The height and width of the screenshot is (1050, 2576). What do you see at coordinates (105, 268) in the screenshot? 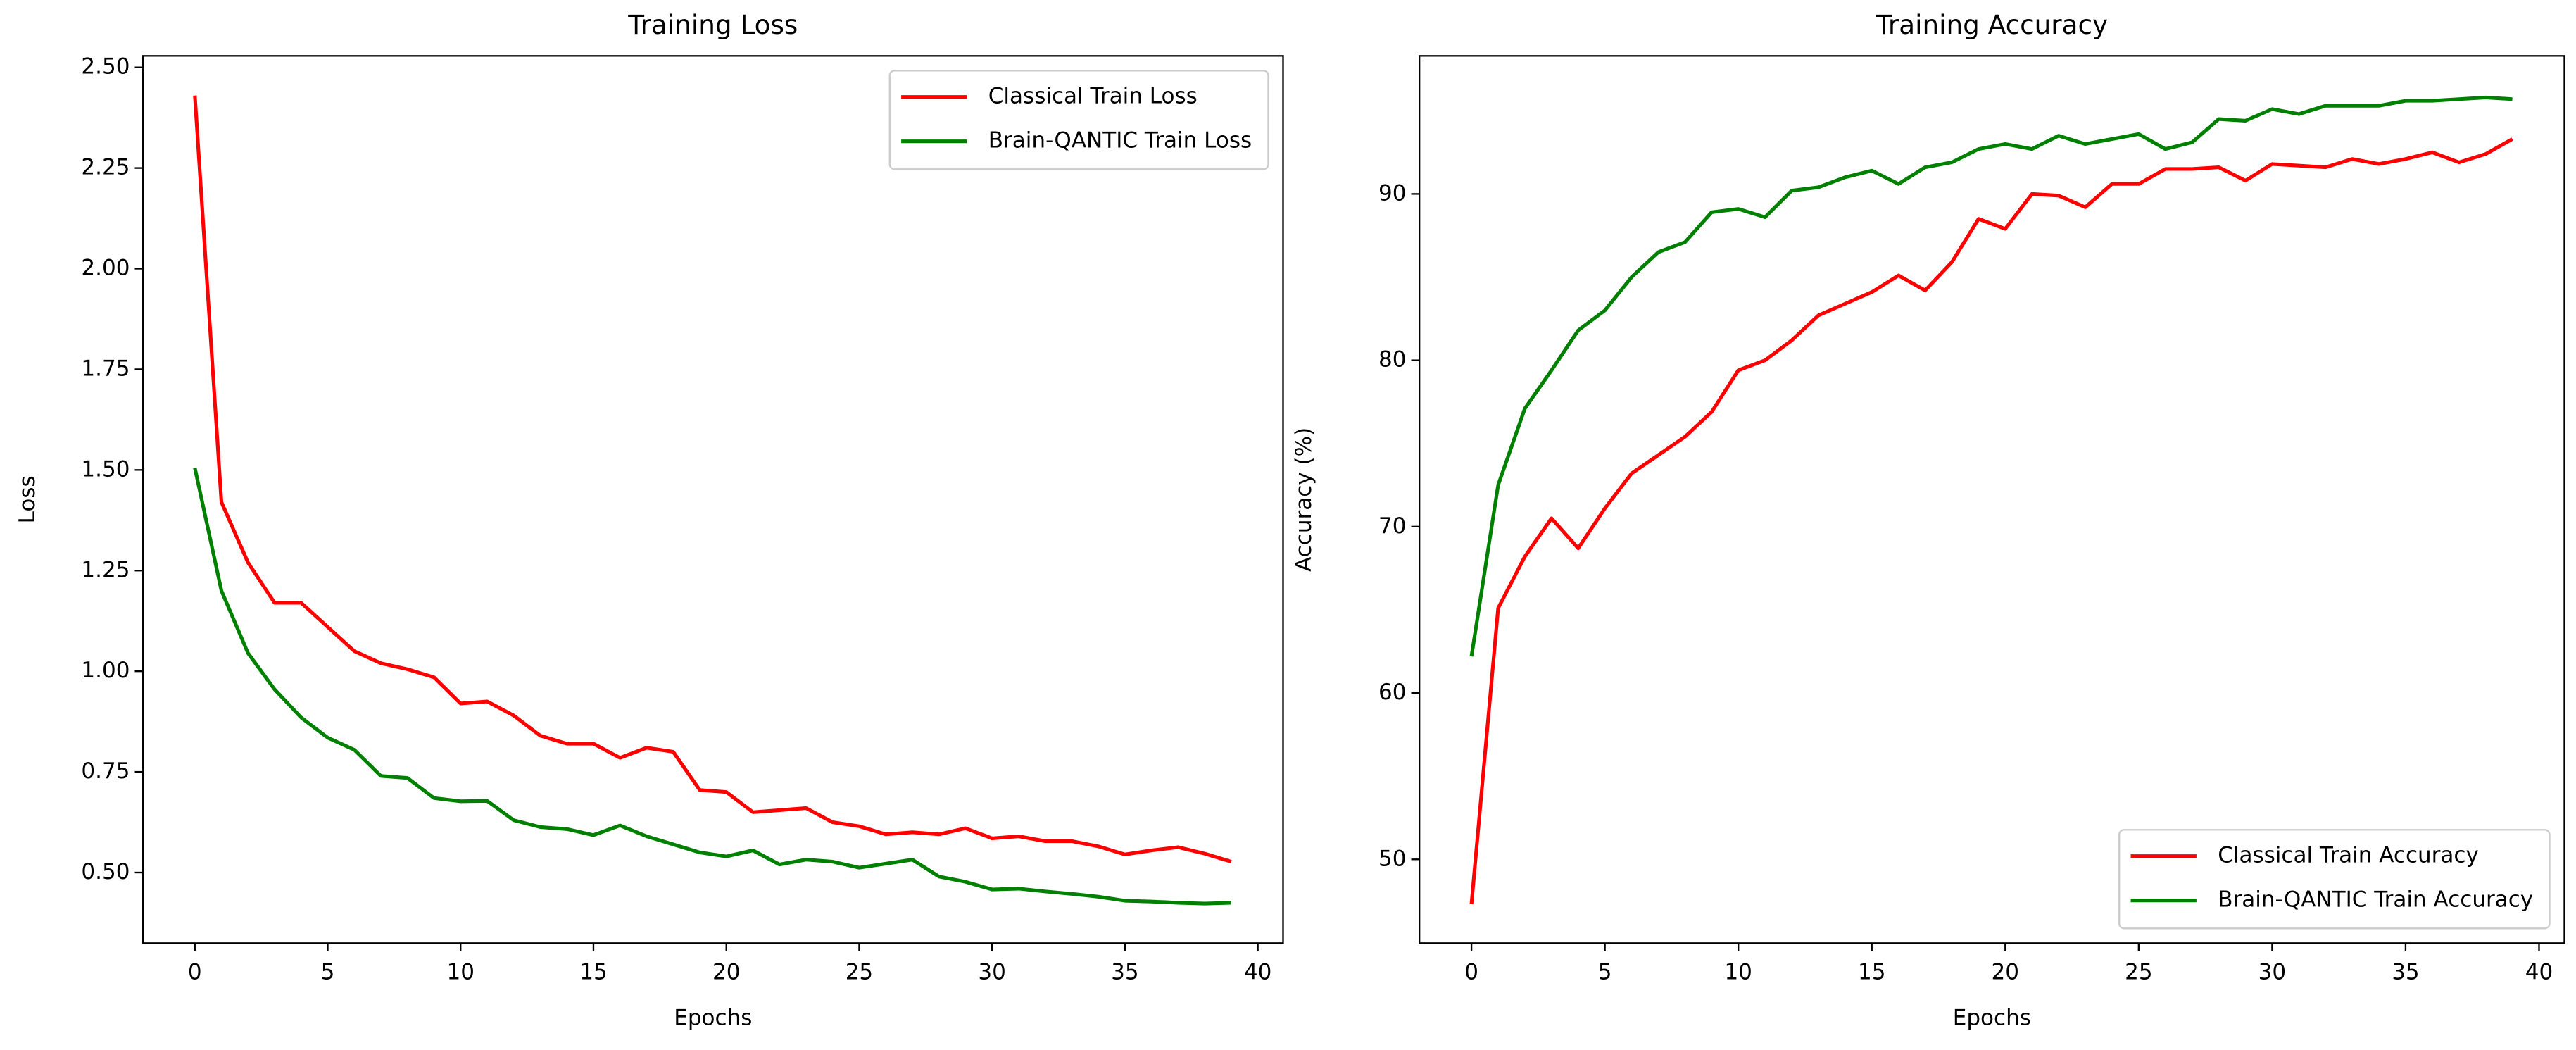
I see `y-tick-label: 2.00` at bounding box center [105, 268].